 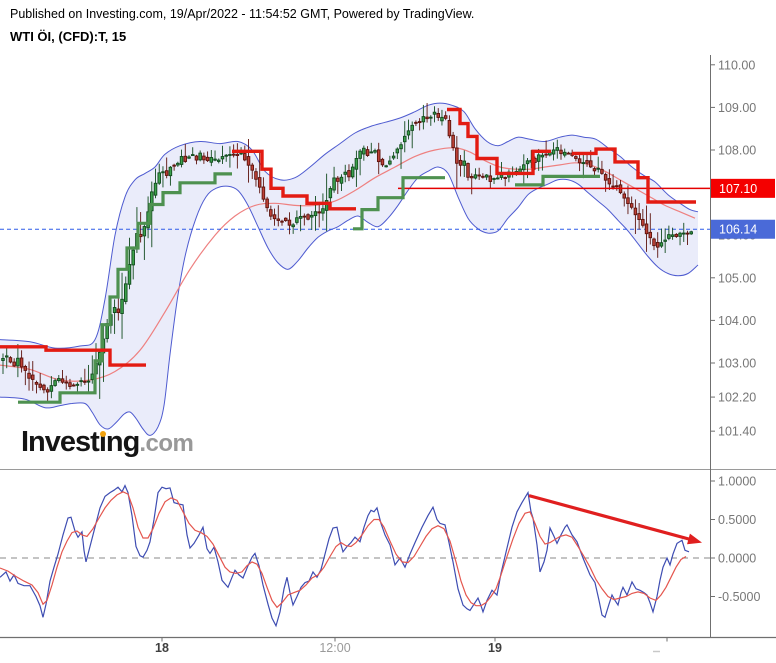 I want to click on arrow-shaft, so click(x=612, y=518).